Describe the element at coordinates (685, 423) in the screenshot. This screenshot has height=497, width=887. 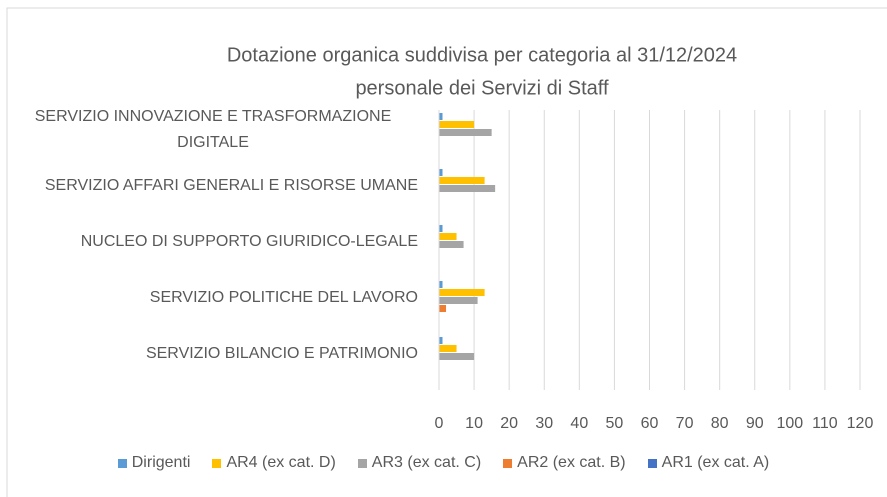
I see `x-tick-label: 70` at that location.